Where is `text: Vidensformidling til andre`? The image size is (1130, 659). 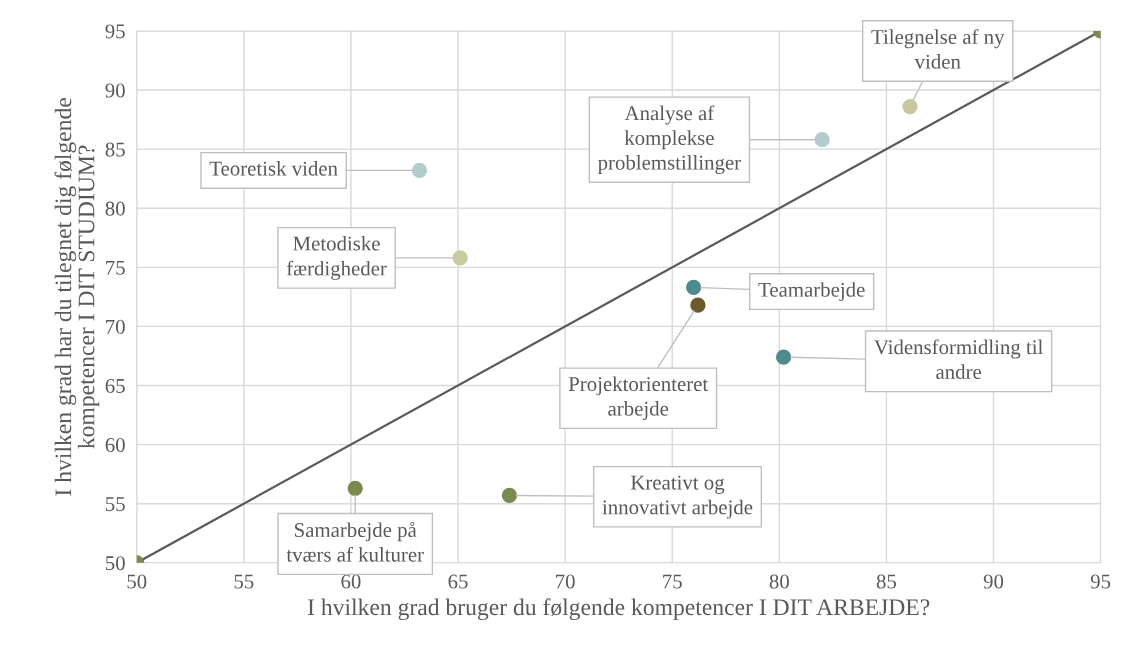
text: Vidensformidling til andre is located at coordinates (958, 359).